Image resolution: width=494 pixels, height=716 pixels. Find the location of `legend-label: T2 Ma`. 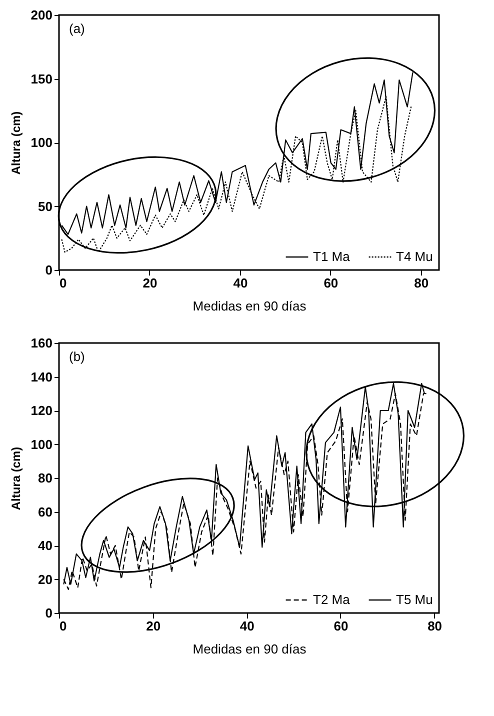

legend-label: T2 Ma is located at coordinates (332, 599).